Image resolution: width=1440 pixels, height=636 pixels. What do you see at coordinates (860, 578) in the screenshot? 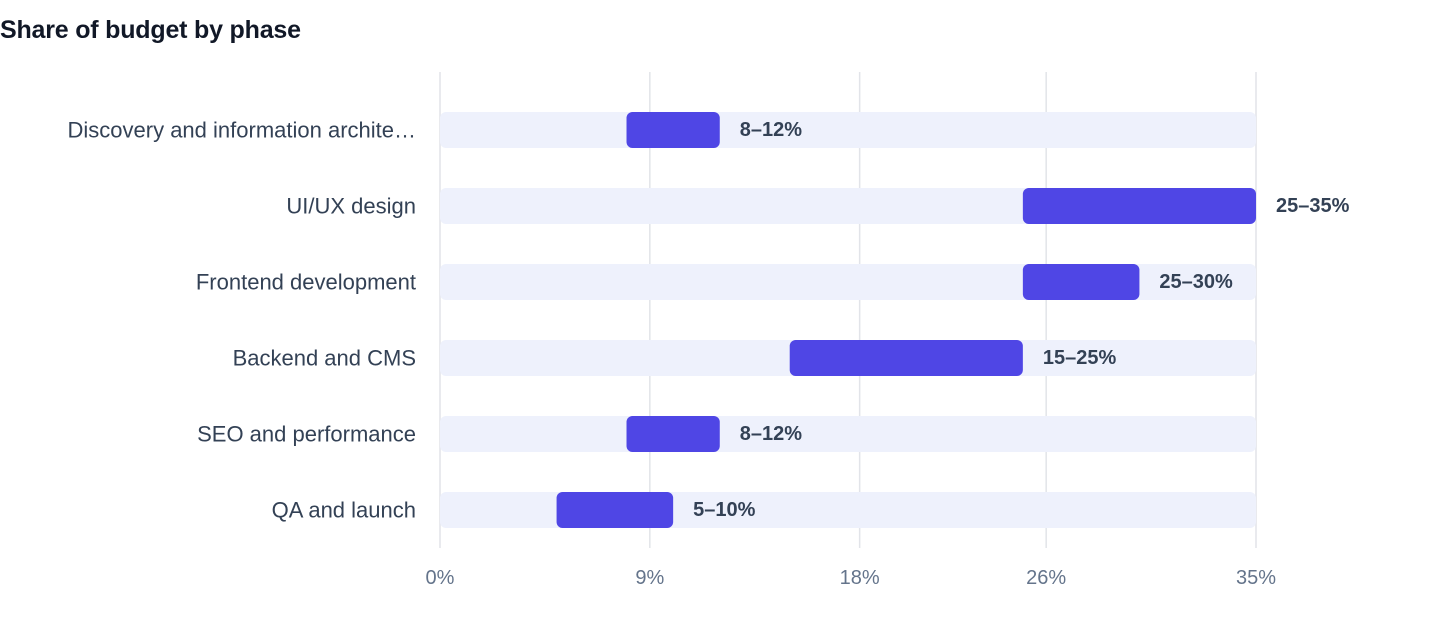
I see `x-tick-label: 18%` at bounding box center [860, 578].